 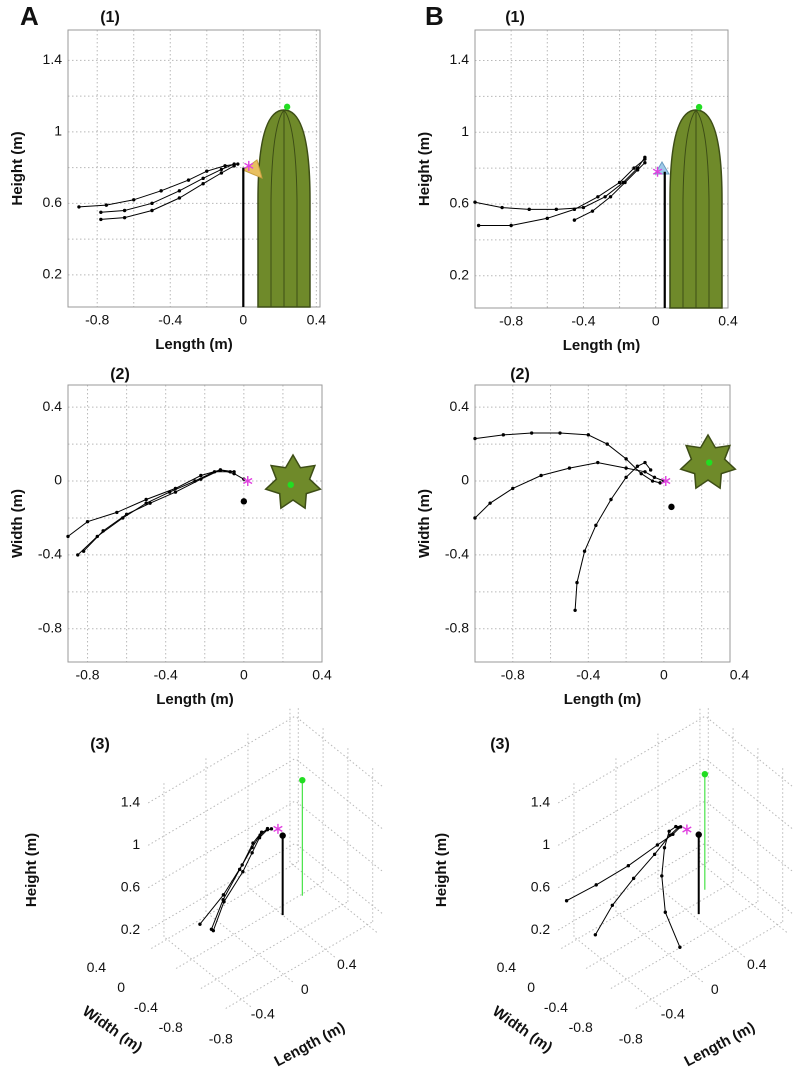 What do you see at coordinates (500, 744) in the screenshot?
I see `subplot-label: (3)` at bounding box center [500, 744].